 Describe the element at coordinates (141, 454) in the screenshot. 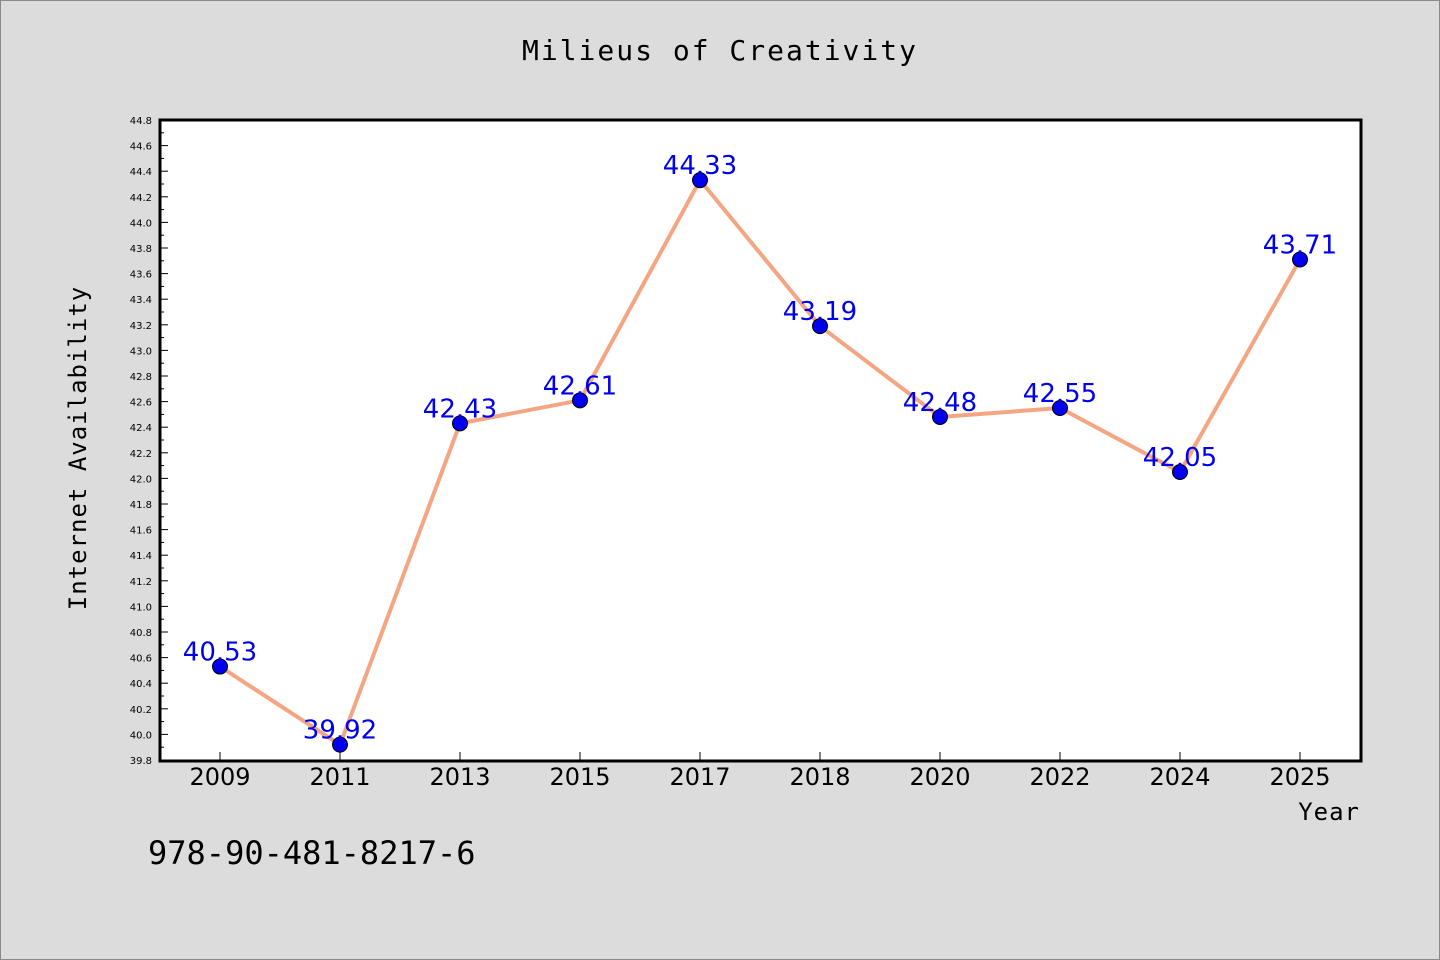

I see `y-tick-label: 42.2` at that location.